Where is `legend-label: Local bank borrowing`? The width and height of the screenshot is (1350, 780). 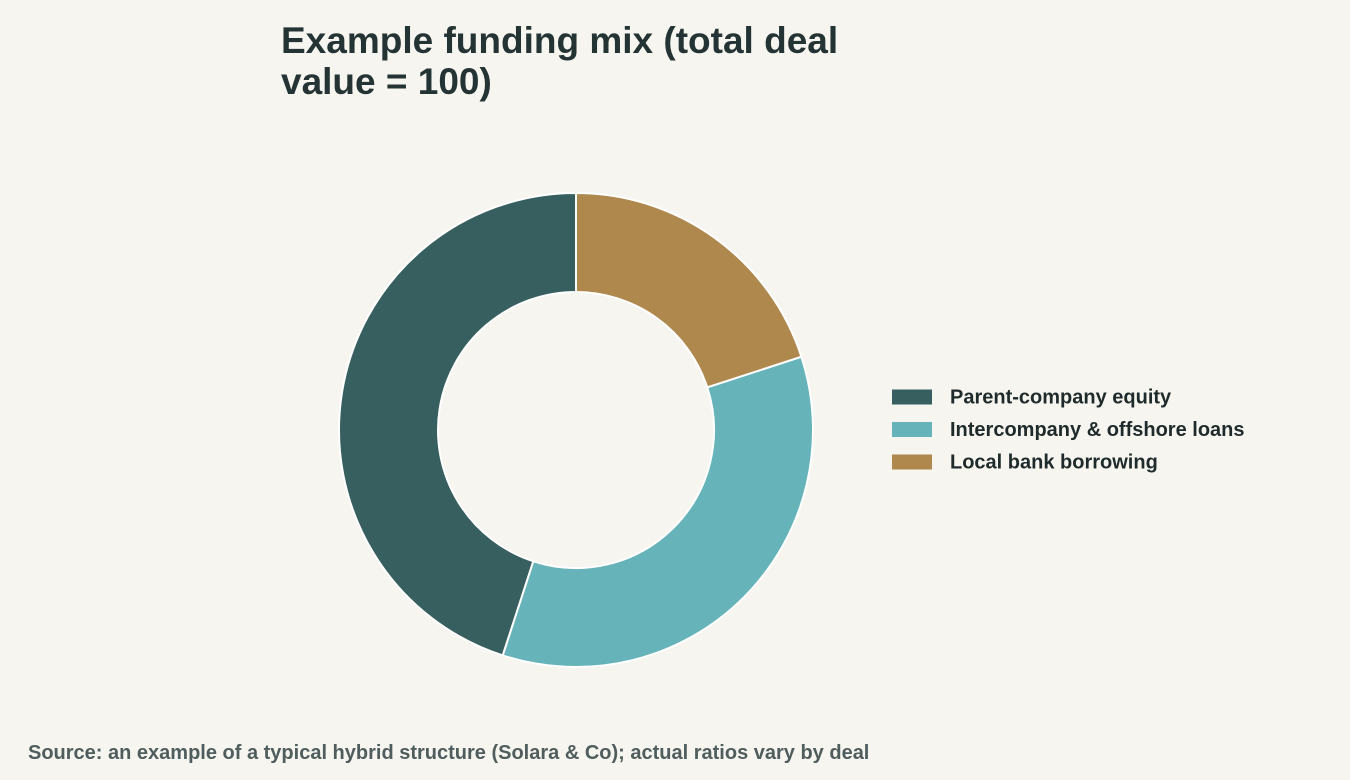
legend-label: Local bank borrowing is located at coordinates (1054, 462).